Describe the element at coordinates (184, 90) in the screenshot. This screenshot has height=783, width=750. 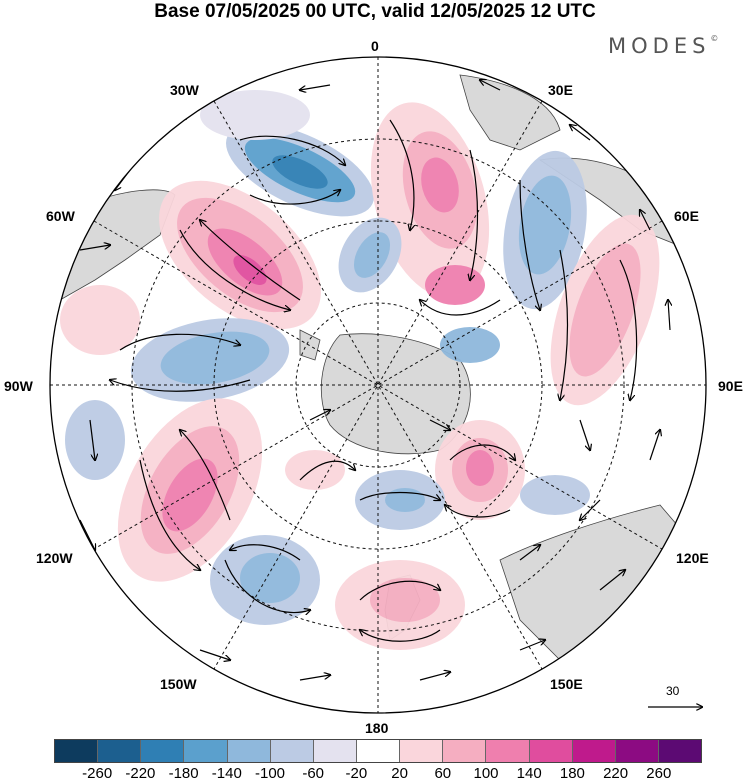
I see `lon-label-30w: 30W` at that location.